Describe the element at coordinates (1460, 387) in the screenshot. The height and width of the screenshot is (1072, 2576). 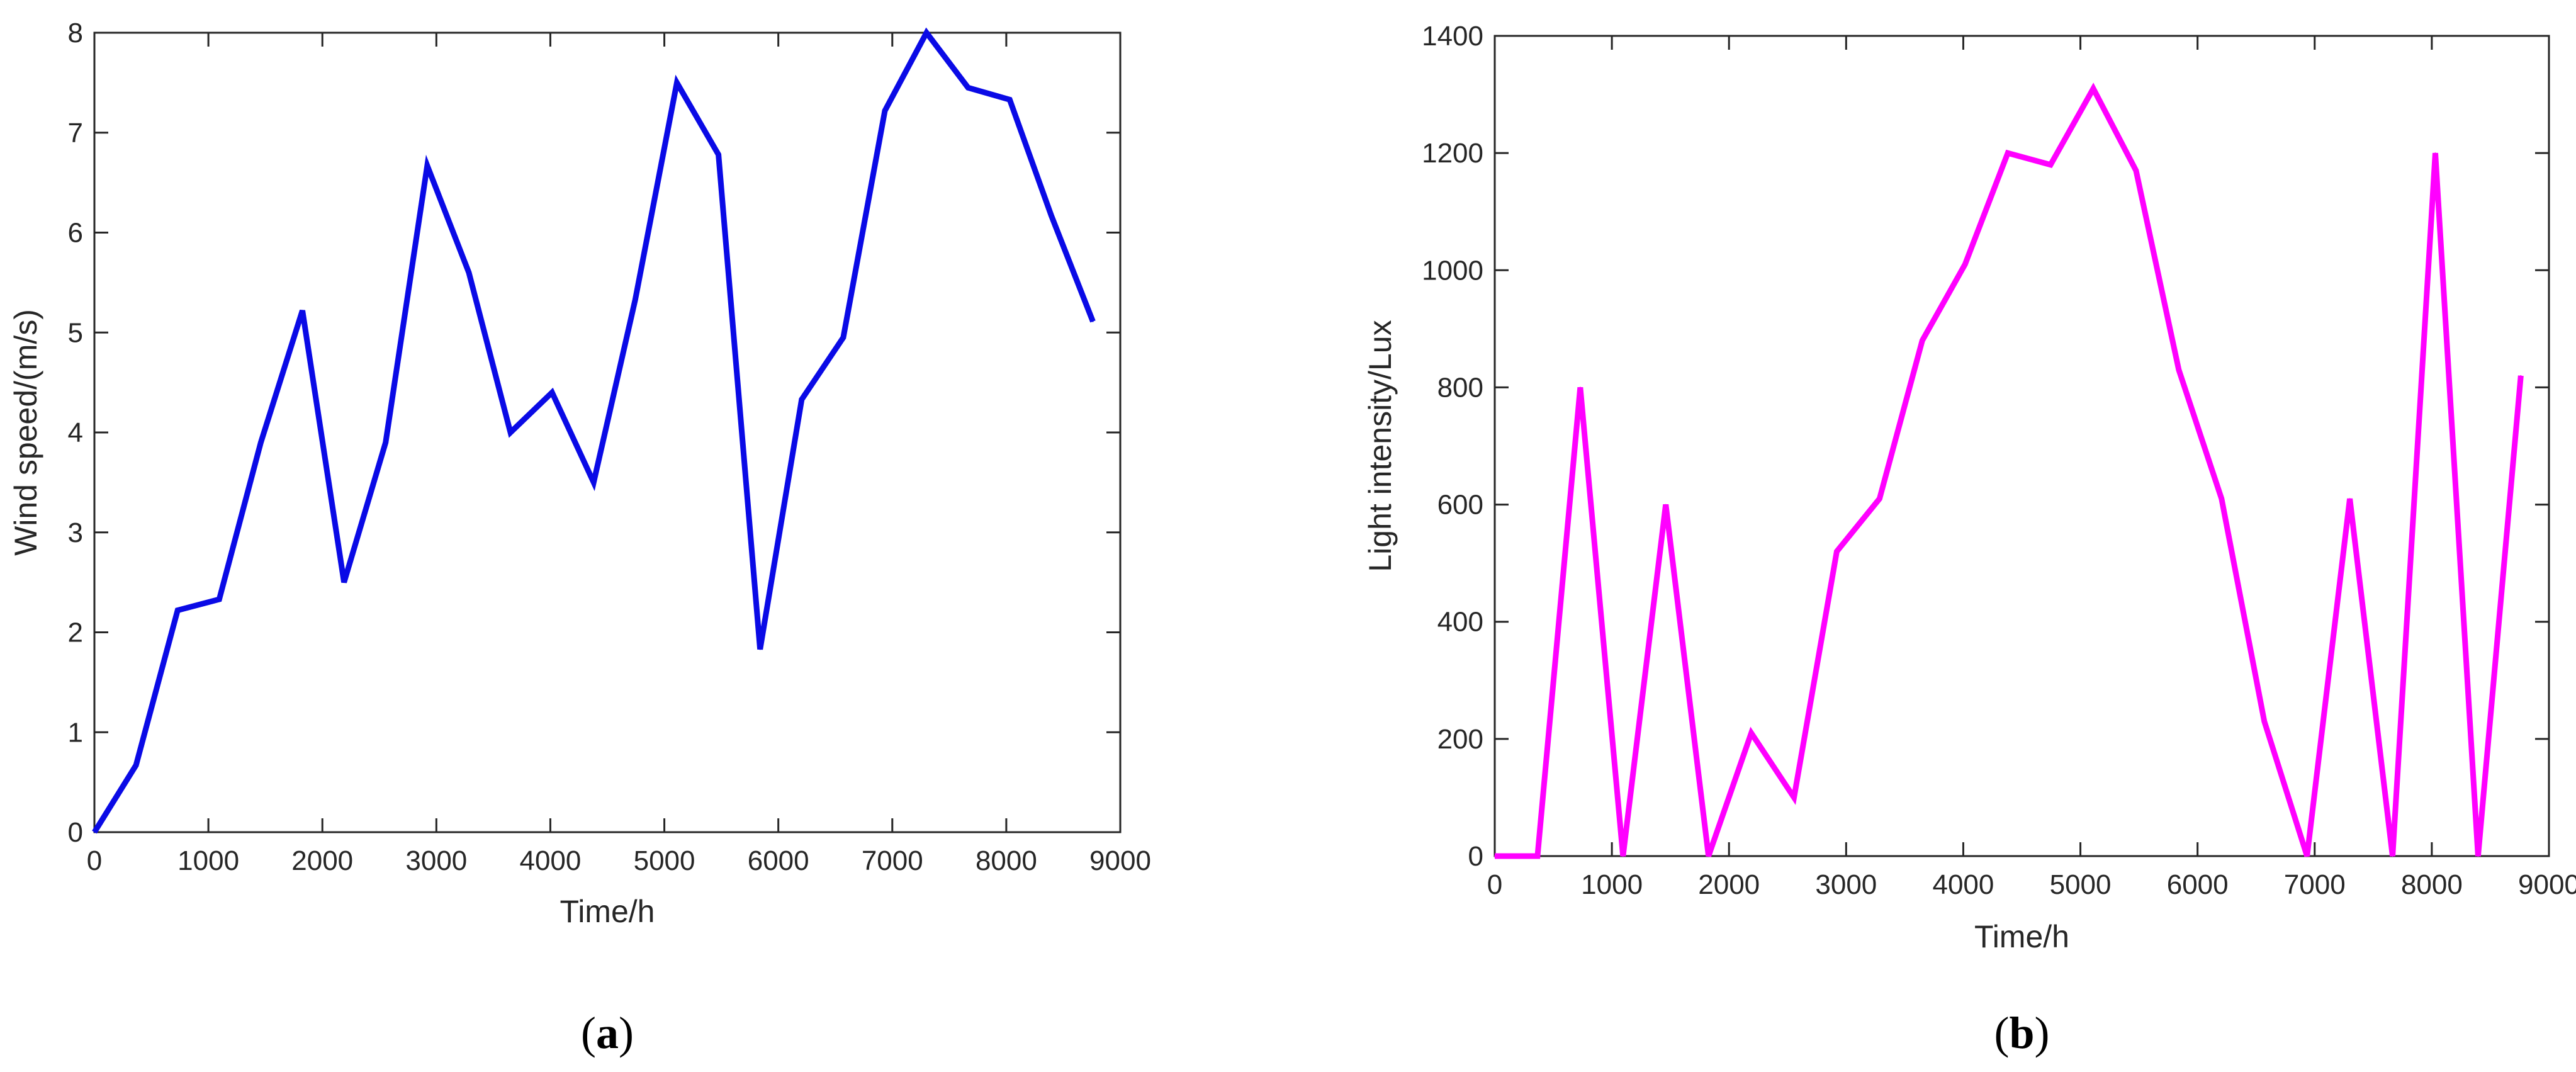
I see `y-tick-label: 800` at that location.